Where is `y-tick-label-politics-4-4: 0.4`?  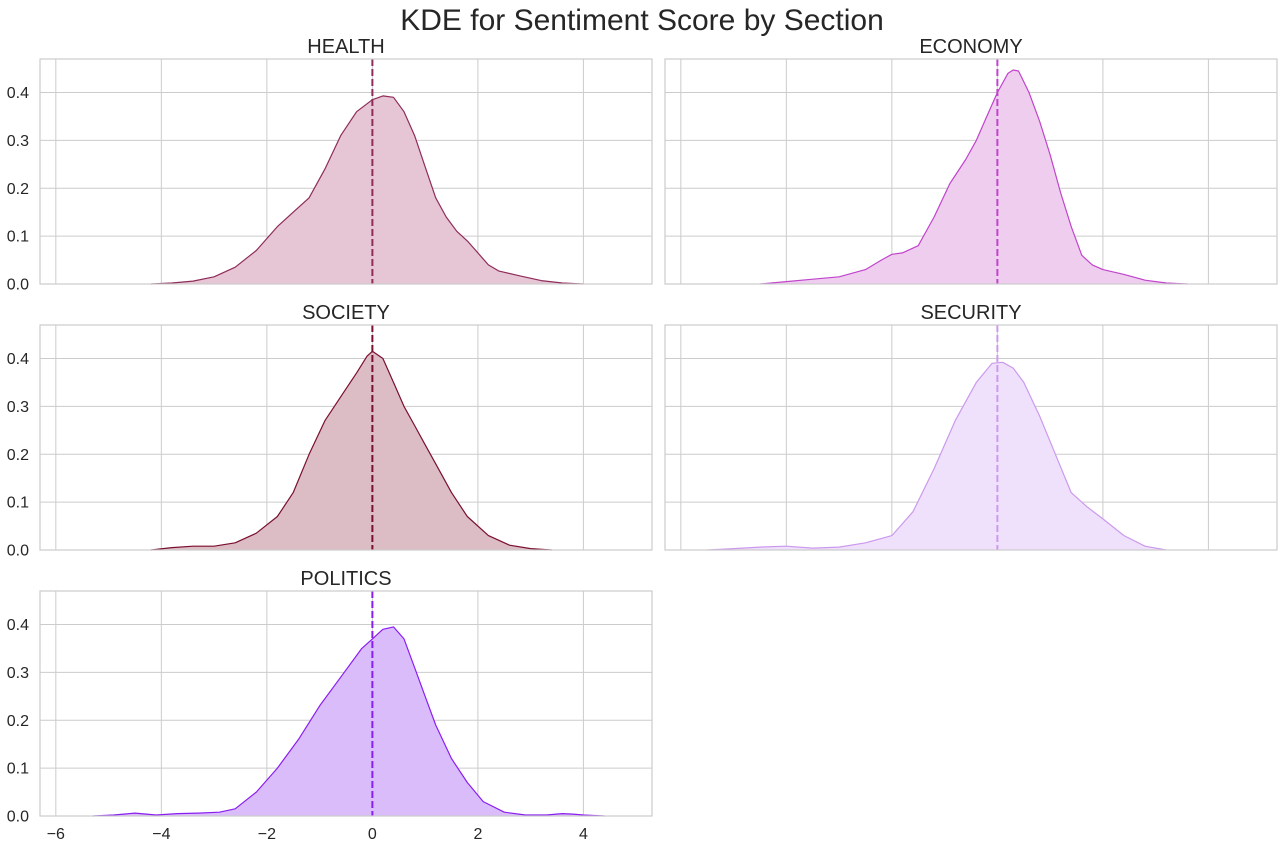
y-tick-label-politics-4-4: 0.4 is located at coordinates (18, 625).